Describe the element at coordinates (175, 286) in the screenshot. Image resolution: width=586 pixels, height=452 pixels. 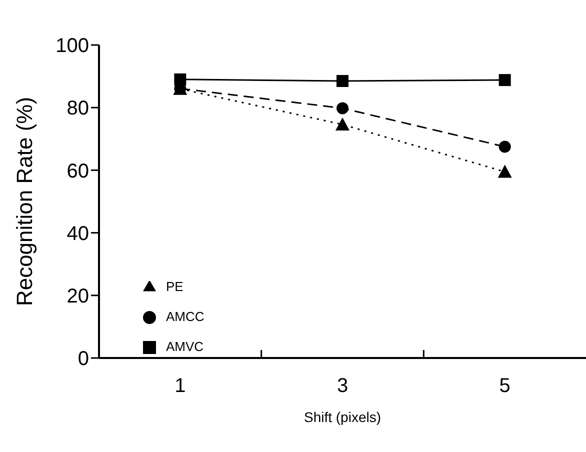
I see `legend-label: PE` at that location.